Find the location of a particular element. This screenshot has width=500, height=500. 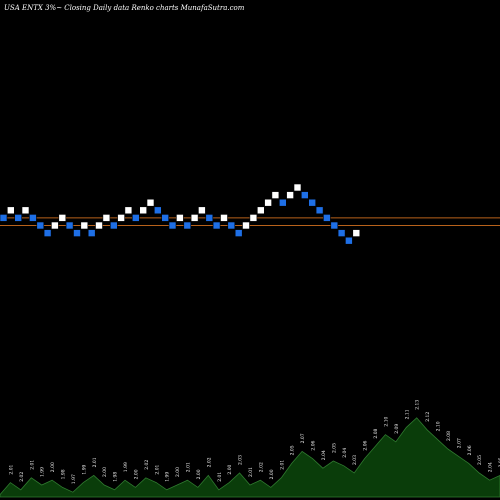

volume-label: 2.12 is located at coordinates (428, 417).